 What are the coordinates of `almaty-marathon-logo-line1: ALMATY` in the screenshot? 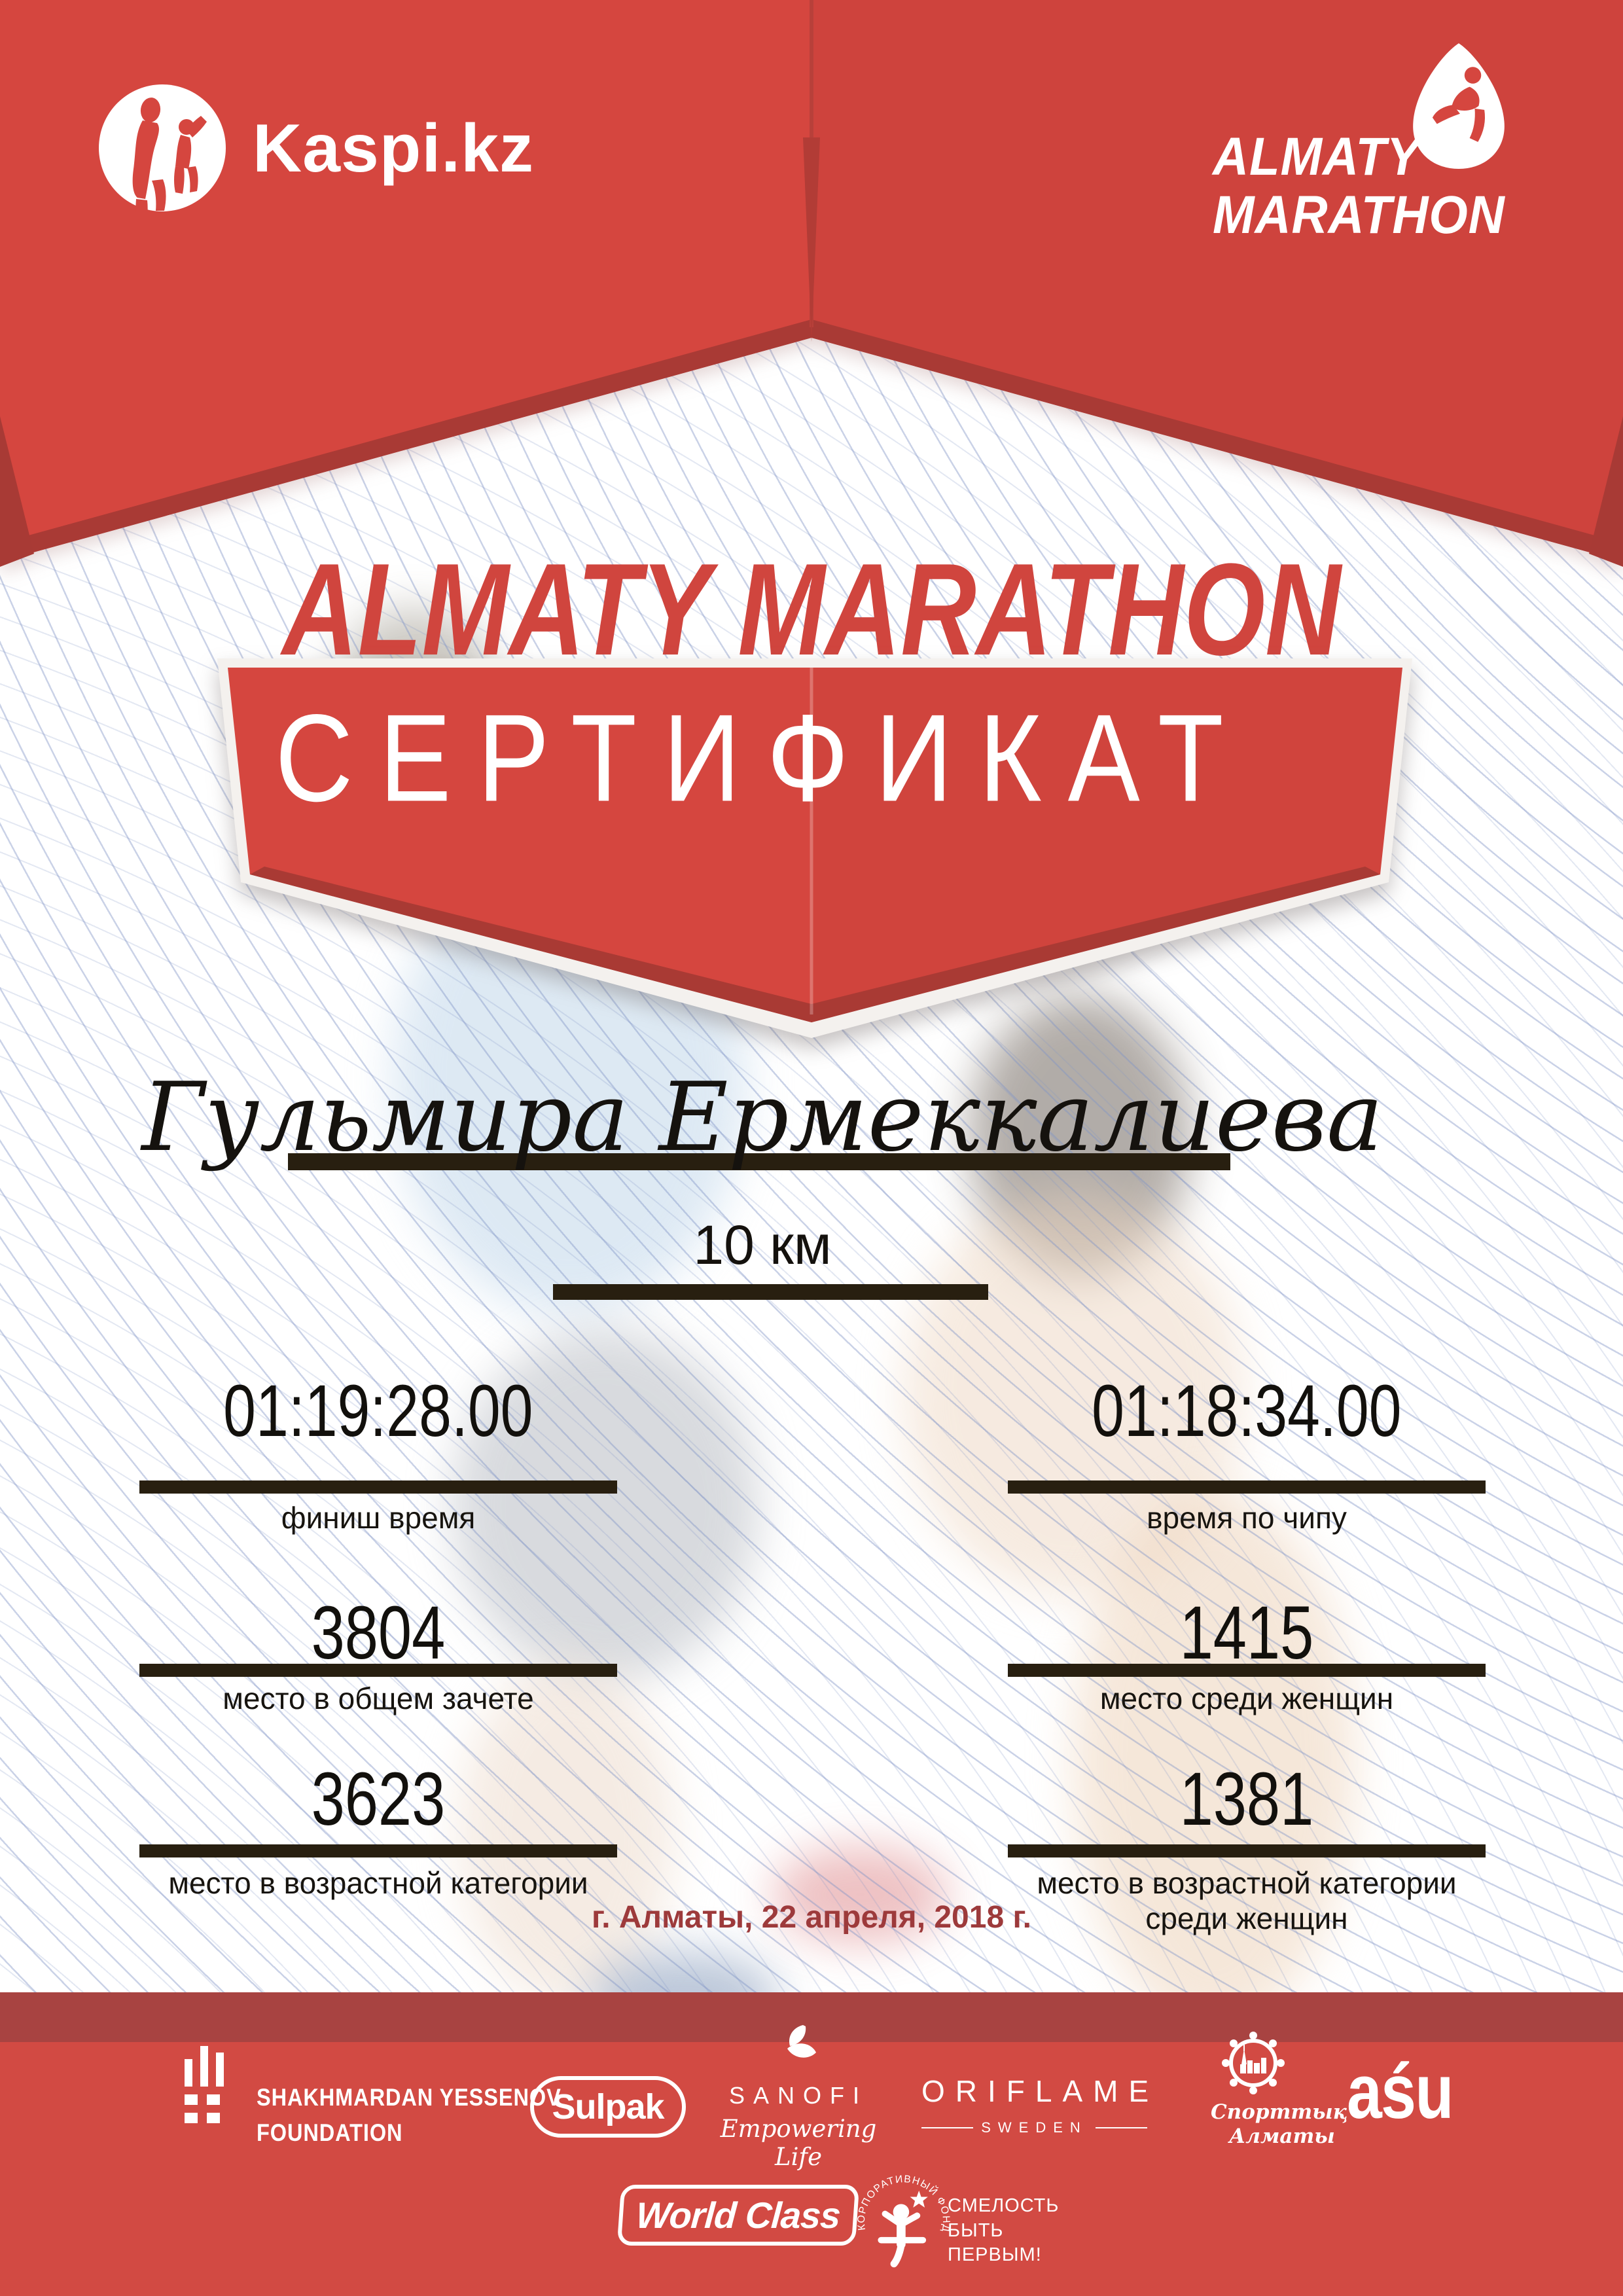 It's located at (1317, 157).